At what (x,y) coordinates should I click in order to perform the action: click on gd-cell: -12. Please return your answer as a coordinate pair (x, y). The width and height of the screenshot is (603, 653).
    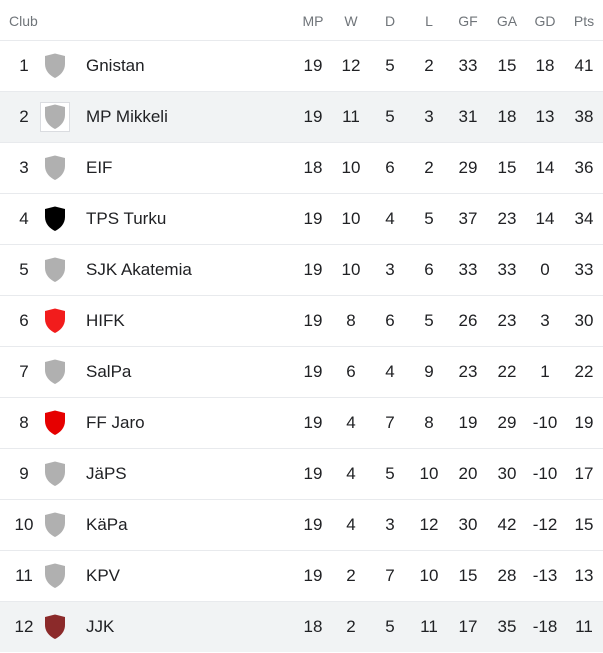
    Looking at the image, I should click on (545, 524).